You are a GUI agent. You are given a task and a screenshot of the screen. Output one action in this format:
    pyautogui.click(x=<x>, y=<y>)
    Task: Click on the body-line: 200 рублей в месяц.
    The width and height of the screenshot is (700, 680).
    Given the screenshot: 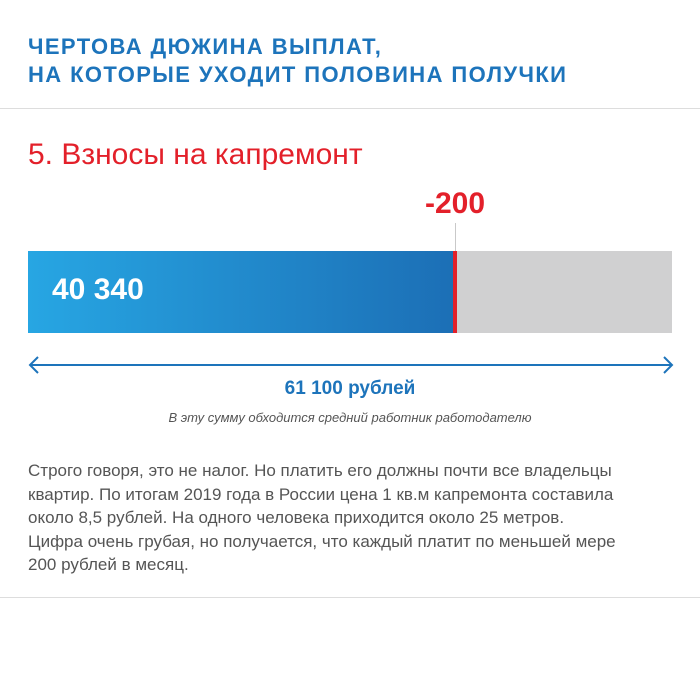 What is the action you would take?
    pyautogui.click(x=108, y=564)
    